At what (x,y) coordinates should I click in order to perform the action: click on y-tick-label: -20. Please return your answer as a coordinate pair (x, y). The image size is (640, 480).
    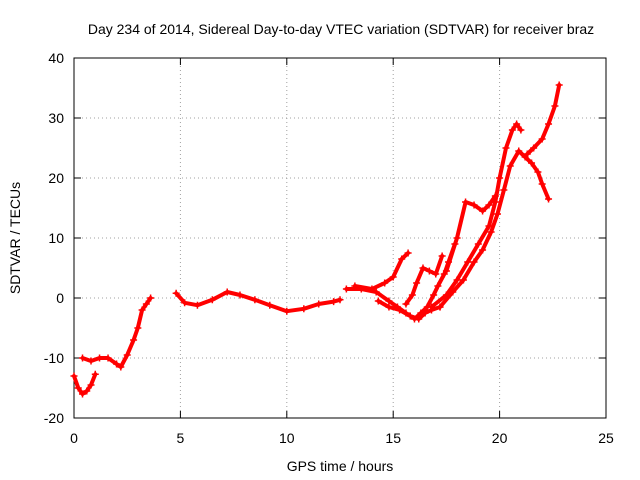
    Looking at the image, I should click on (54, 418).